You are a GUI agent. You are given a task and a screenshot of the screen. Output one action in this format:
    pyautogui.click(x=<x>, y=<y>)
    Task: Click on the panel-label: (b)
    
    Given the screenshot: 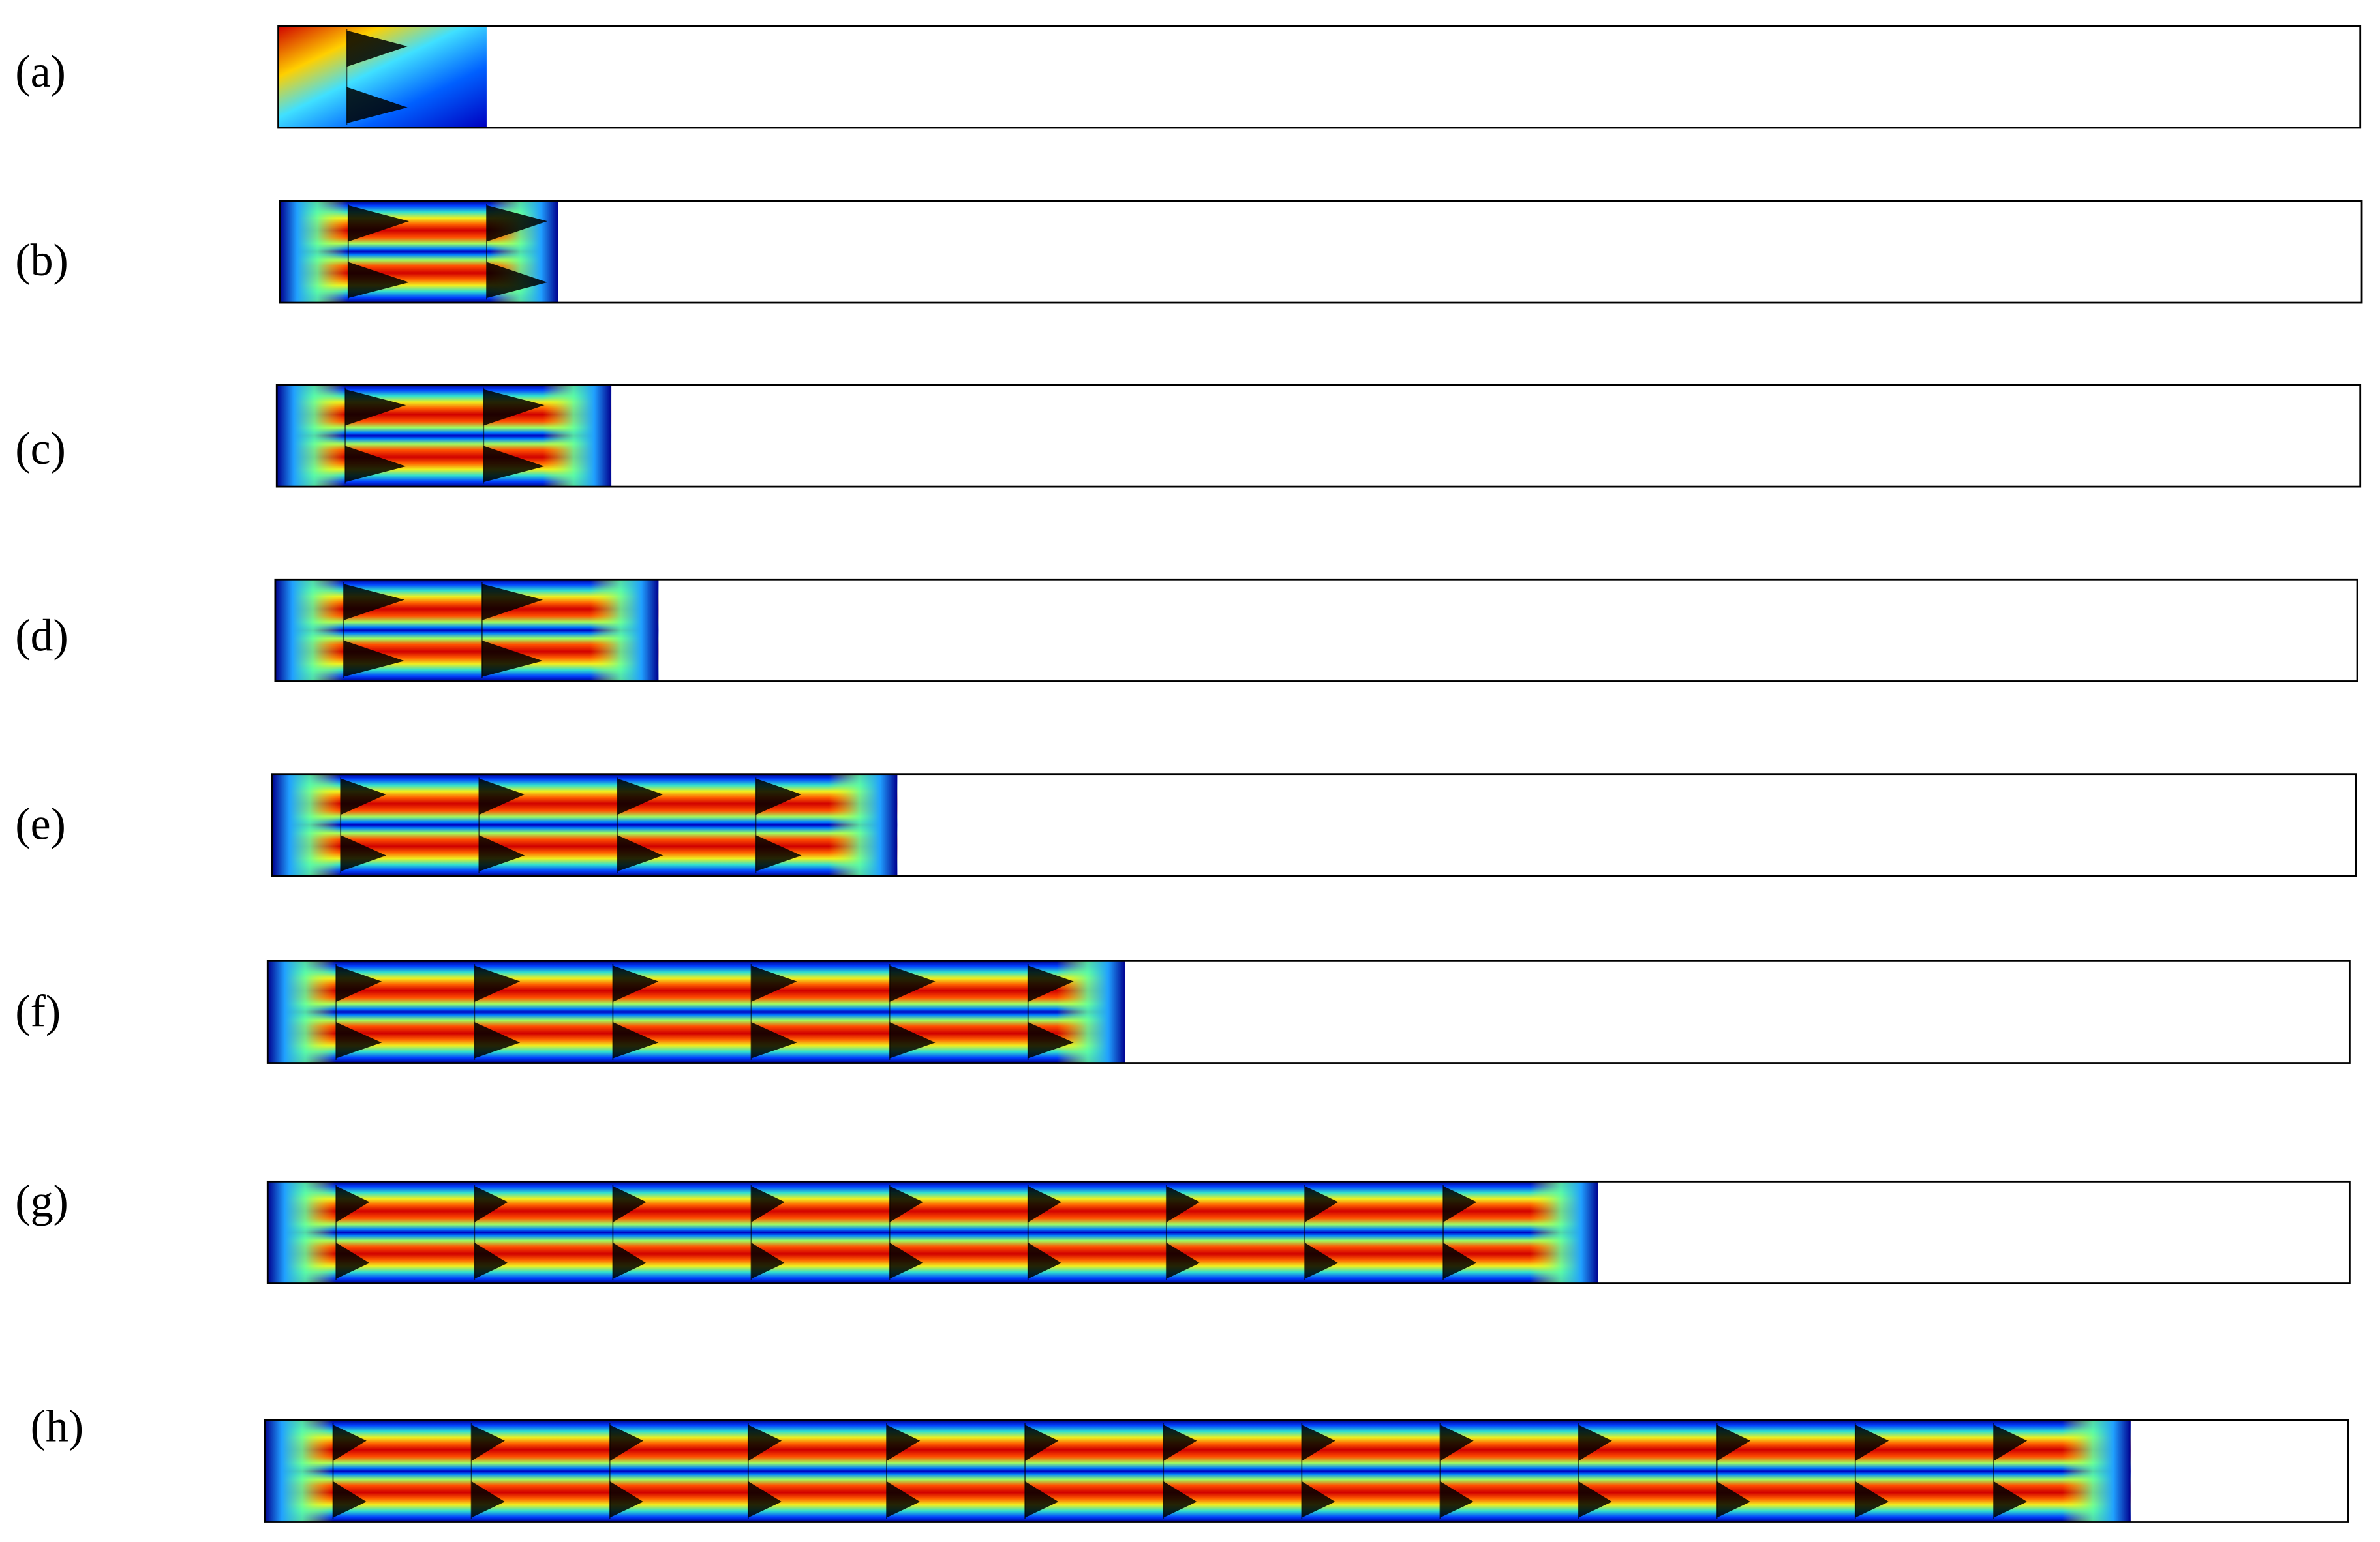 What is the action you would take?
    pyautogui.click(x=42, y=261)
    